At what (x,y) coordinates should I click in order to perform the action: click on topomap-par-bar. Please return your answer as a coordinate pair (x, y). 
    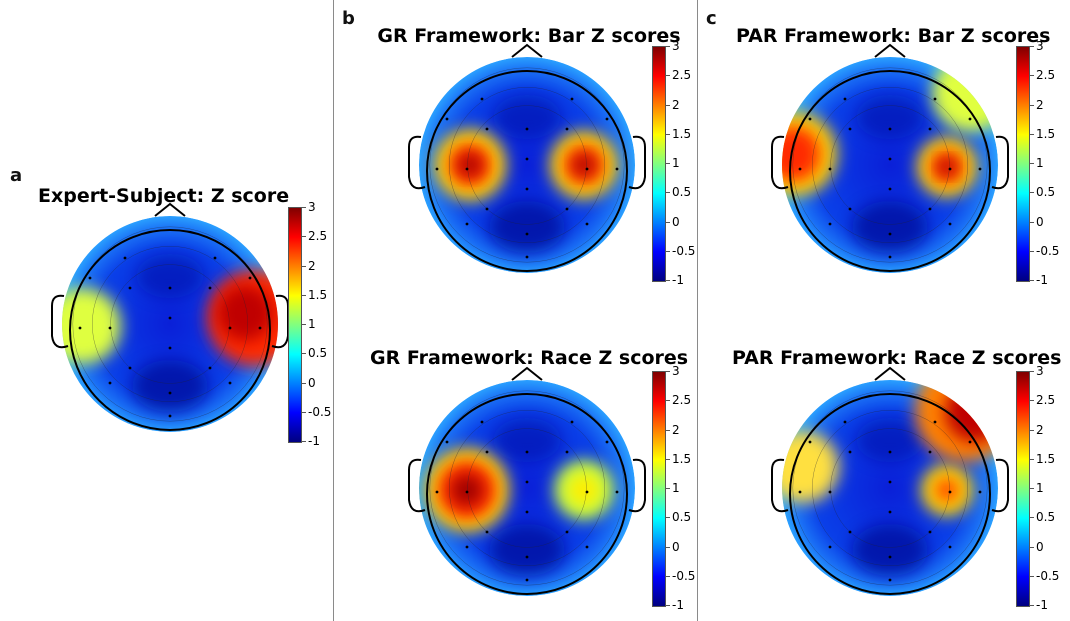
    Looking at the image, I should click on (890, 158).